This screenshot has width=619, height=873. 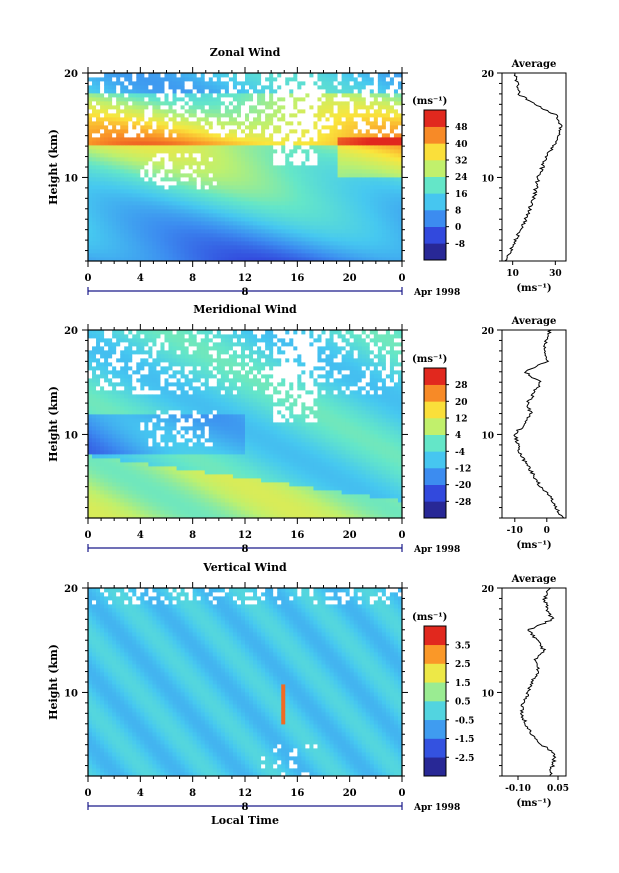 I want to click on colorbar-segment, so click(x=435, y=118).